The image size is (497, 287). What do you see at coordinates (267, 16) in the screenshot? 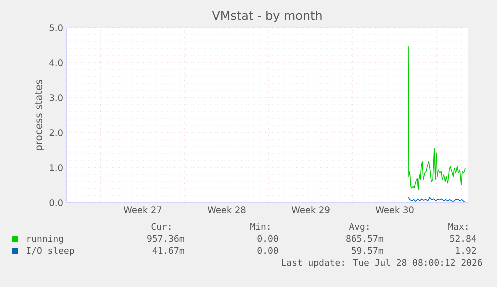
I see `chart-title: VMstat - by month` at bounding box center [267, 16].